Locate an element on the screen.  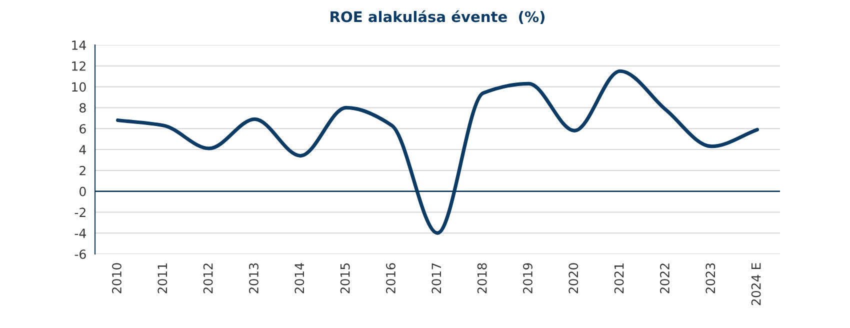
y-tick-label: 2 is located at coordinates (83, 171).